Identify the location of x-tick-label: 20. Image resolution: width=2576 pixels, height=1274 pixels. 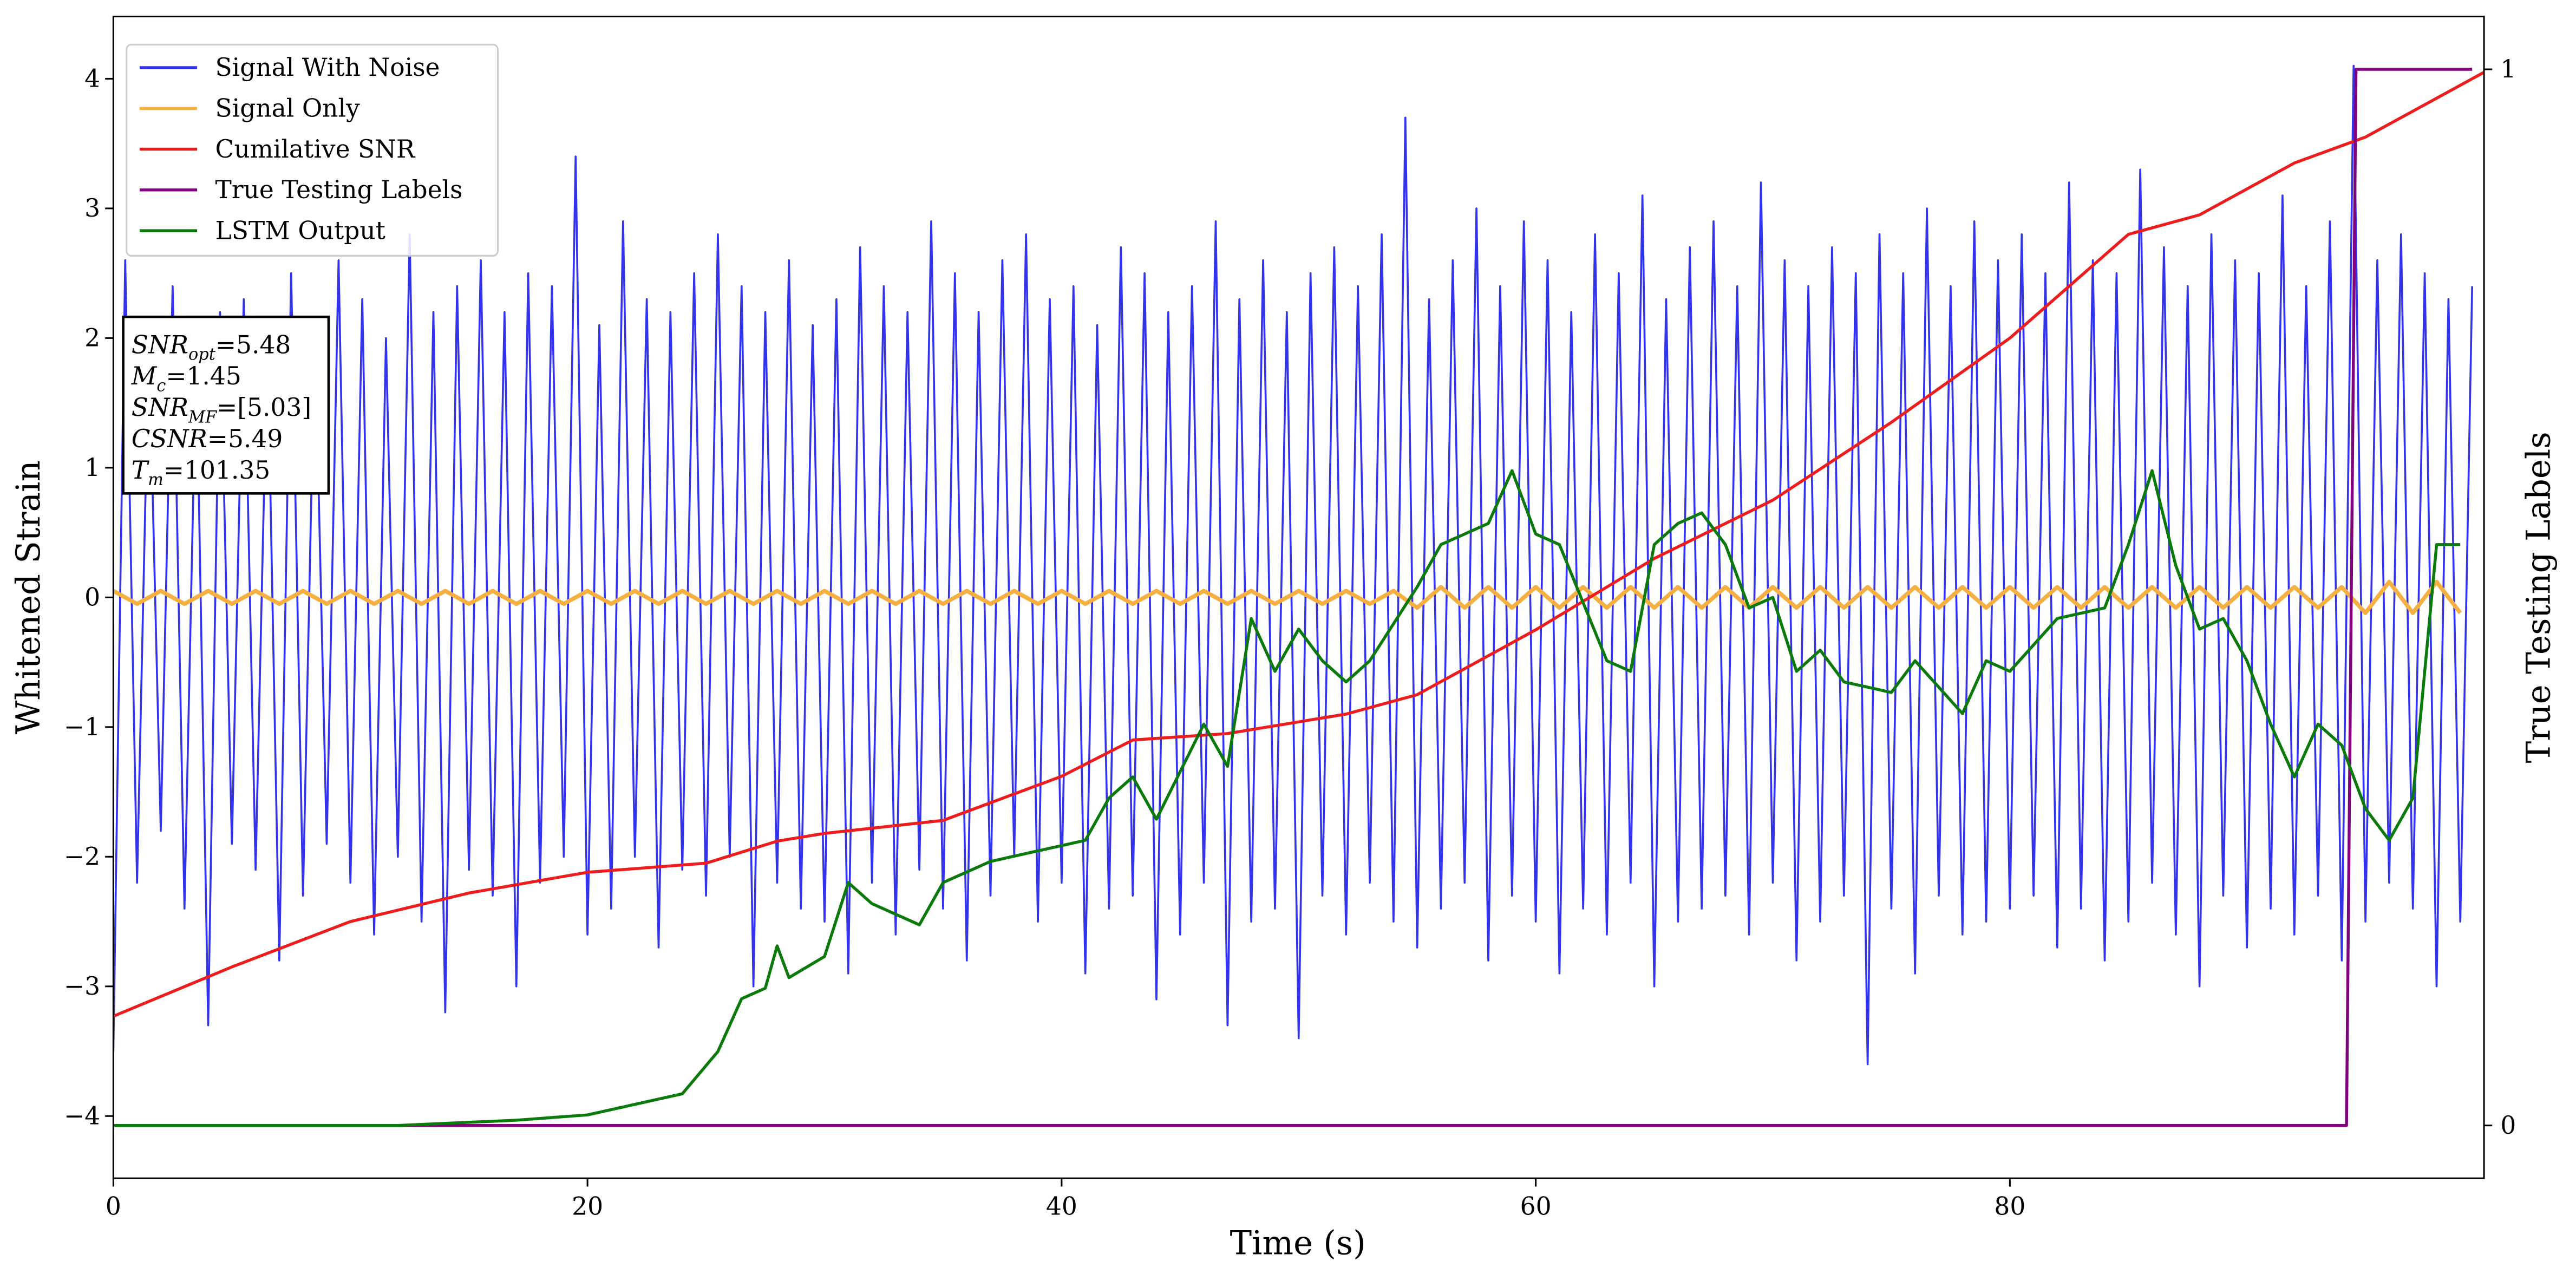
(588, 1206).